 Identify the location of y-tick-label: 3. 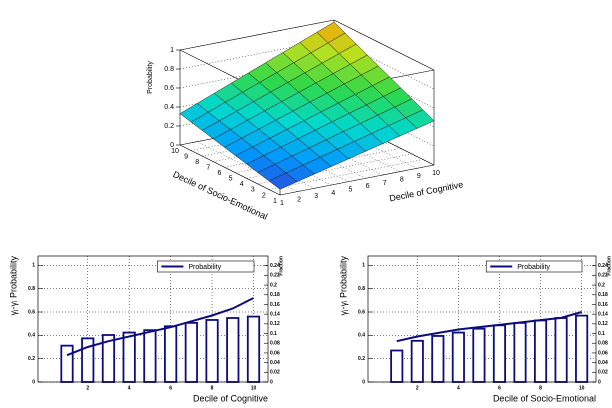
(253, 190).